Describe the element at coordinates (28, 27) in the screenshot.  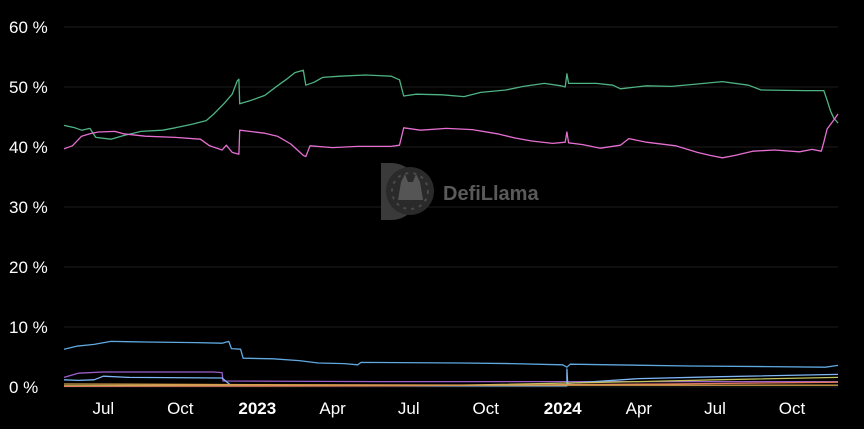
I see `y-tick-label: 60 %` at that location.